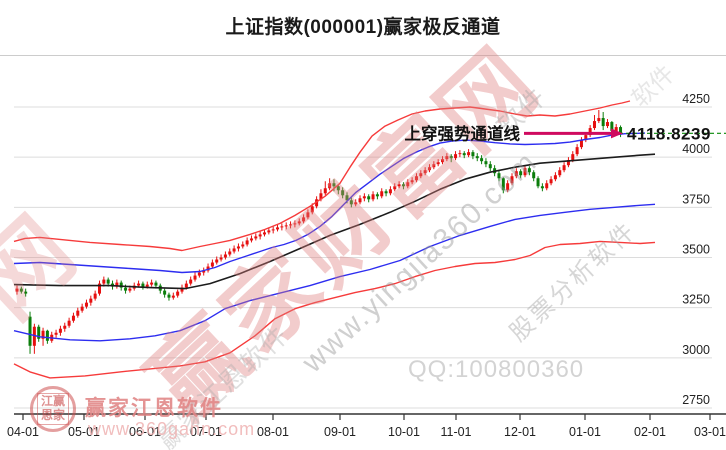  What do you see at coordinates (696, 350) in the screenshot?
I see `y-tick-label: 3000` at bounding box center [696, 350].